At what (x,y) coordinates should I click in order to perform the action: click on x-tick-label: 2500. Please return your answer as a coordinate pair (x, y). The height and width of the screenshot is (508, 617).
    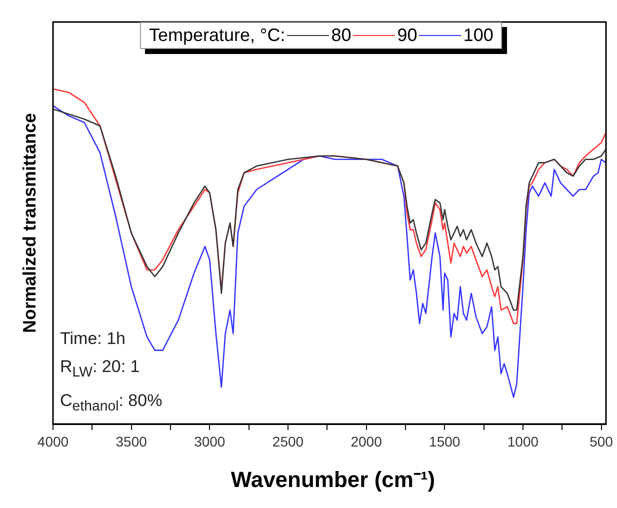
    Looking at the image, I should click on (288, 441).